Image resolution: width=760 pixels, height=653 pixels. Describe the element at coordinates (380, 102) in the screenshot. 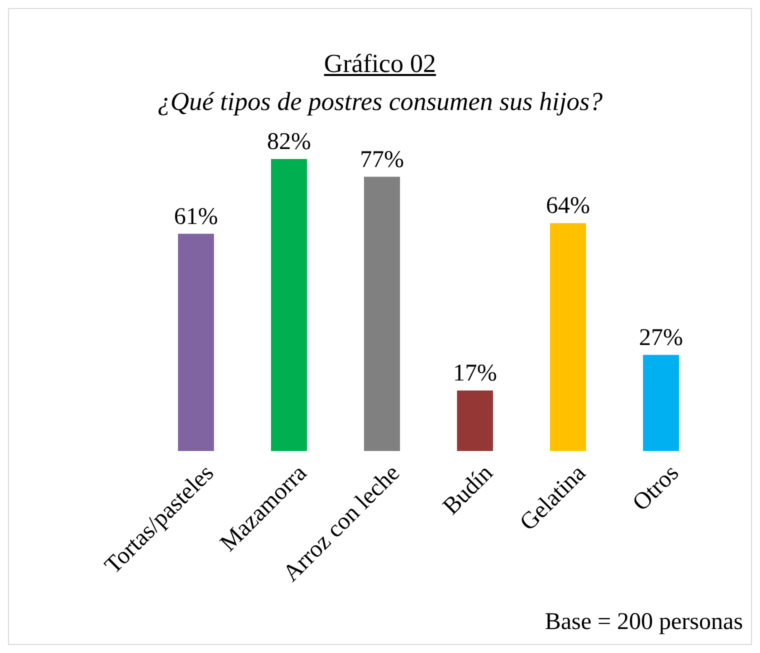

I see `chart-subtitle: ¿Qué tipos de postres consumen sus hijos?` at that location.